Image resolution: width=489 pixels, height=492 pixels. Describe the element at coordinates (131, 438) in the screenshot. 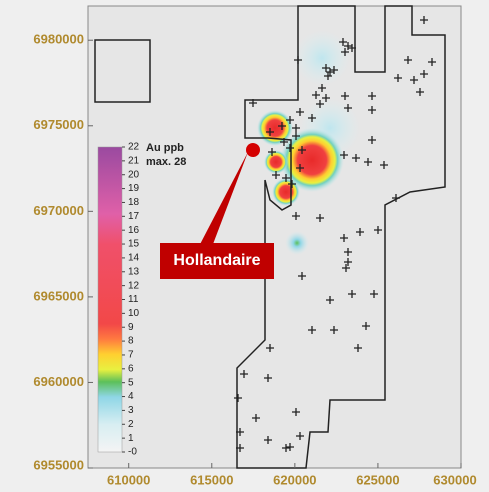

I see `legend-label: 1` at that location.